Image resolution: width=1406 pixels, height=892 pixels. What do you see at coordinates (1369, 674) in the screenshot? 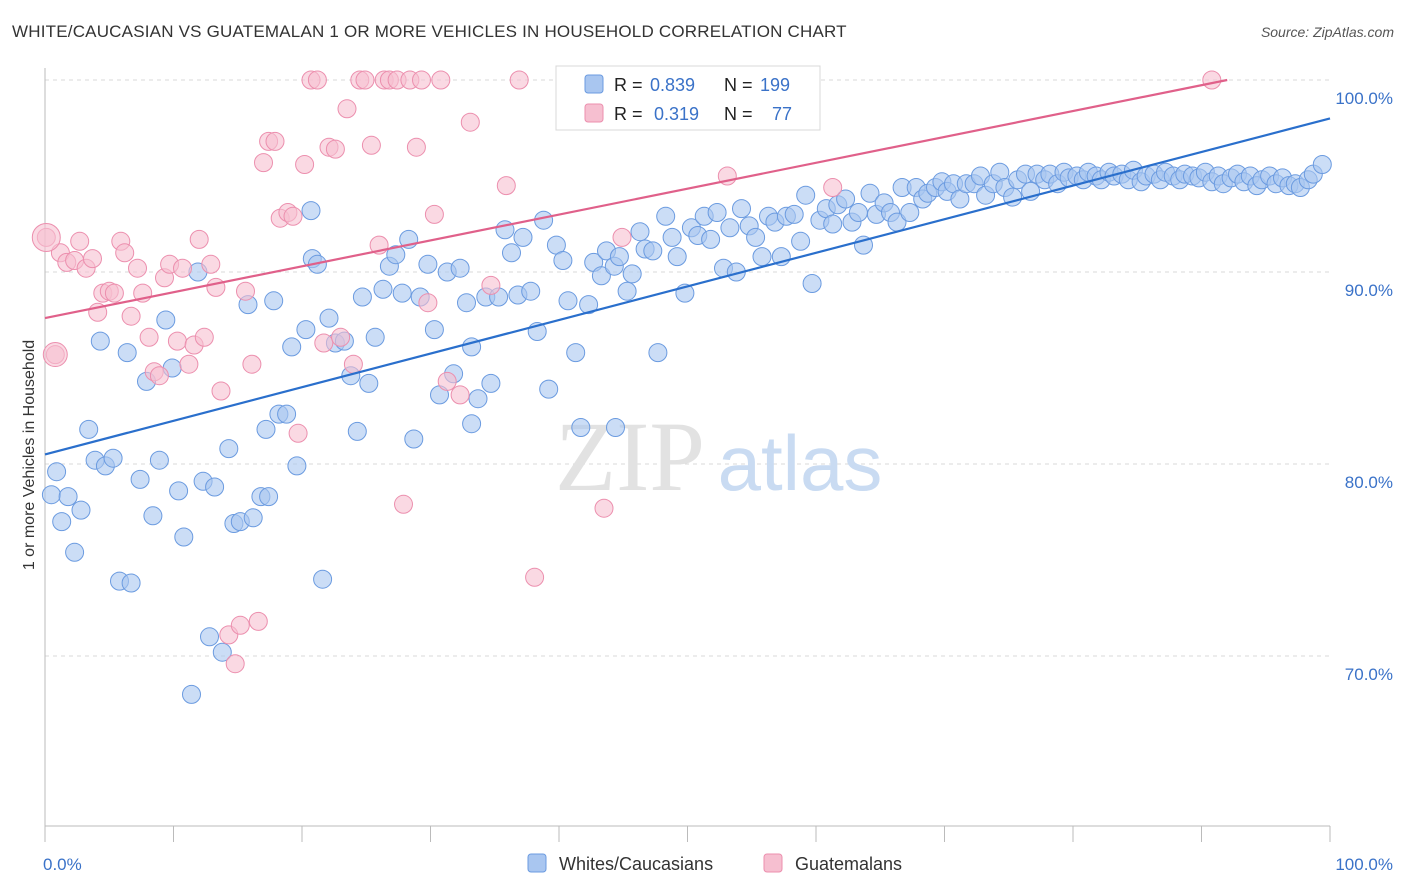
I see `y-tick-label-3: 70.0%` at bounding box center [1369, 674].